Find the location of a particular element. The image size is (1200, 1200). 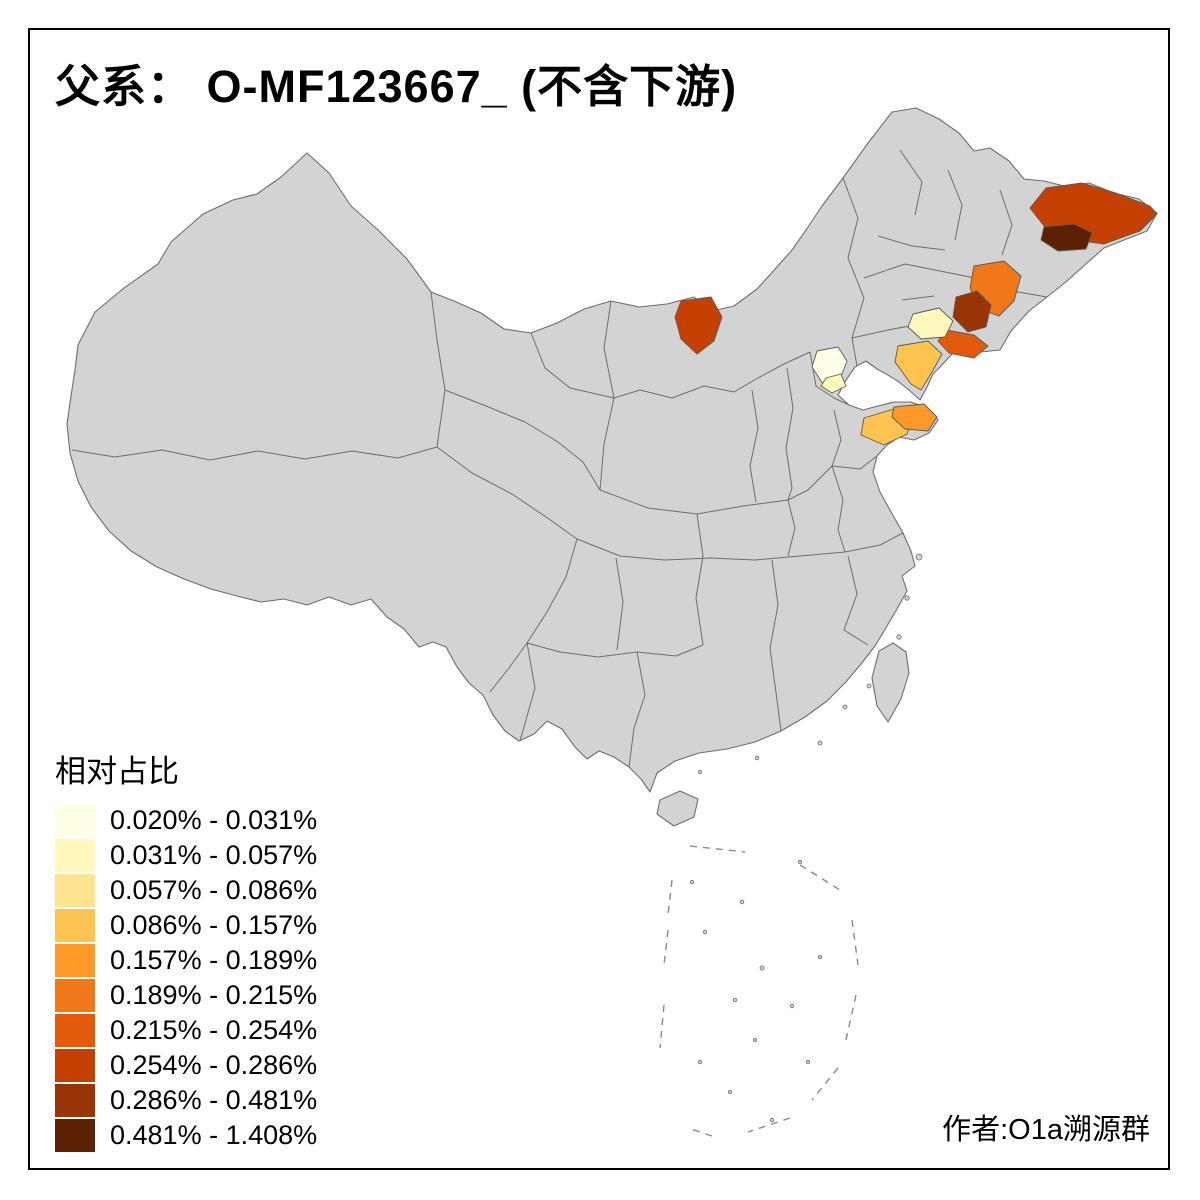

highlighted-regions is located at coordinates (916, 314).